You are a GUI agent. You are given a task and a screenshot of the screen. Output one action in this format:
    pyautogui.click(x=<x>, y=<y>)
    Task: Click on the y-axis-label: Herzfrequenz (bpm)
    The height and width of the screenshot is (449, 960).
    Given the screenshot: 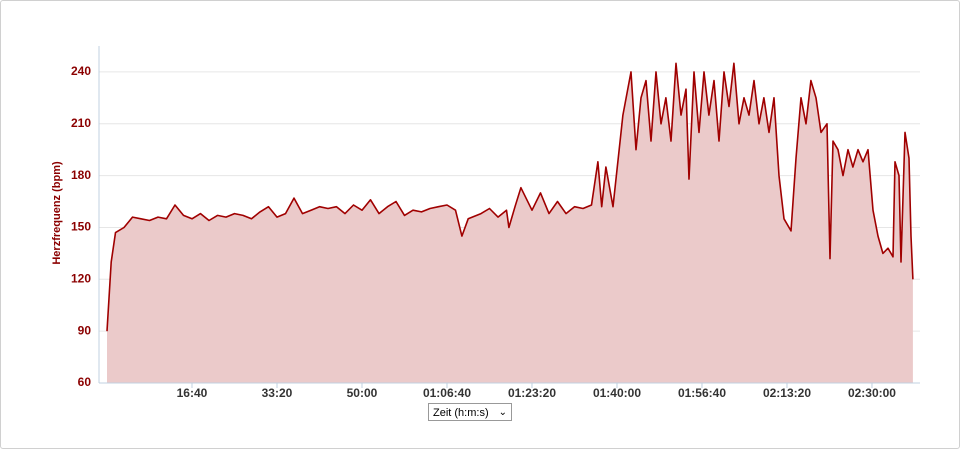 What is the action you would take?
    pyautogui.click(x=57, y=213)
    